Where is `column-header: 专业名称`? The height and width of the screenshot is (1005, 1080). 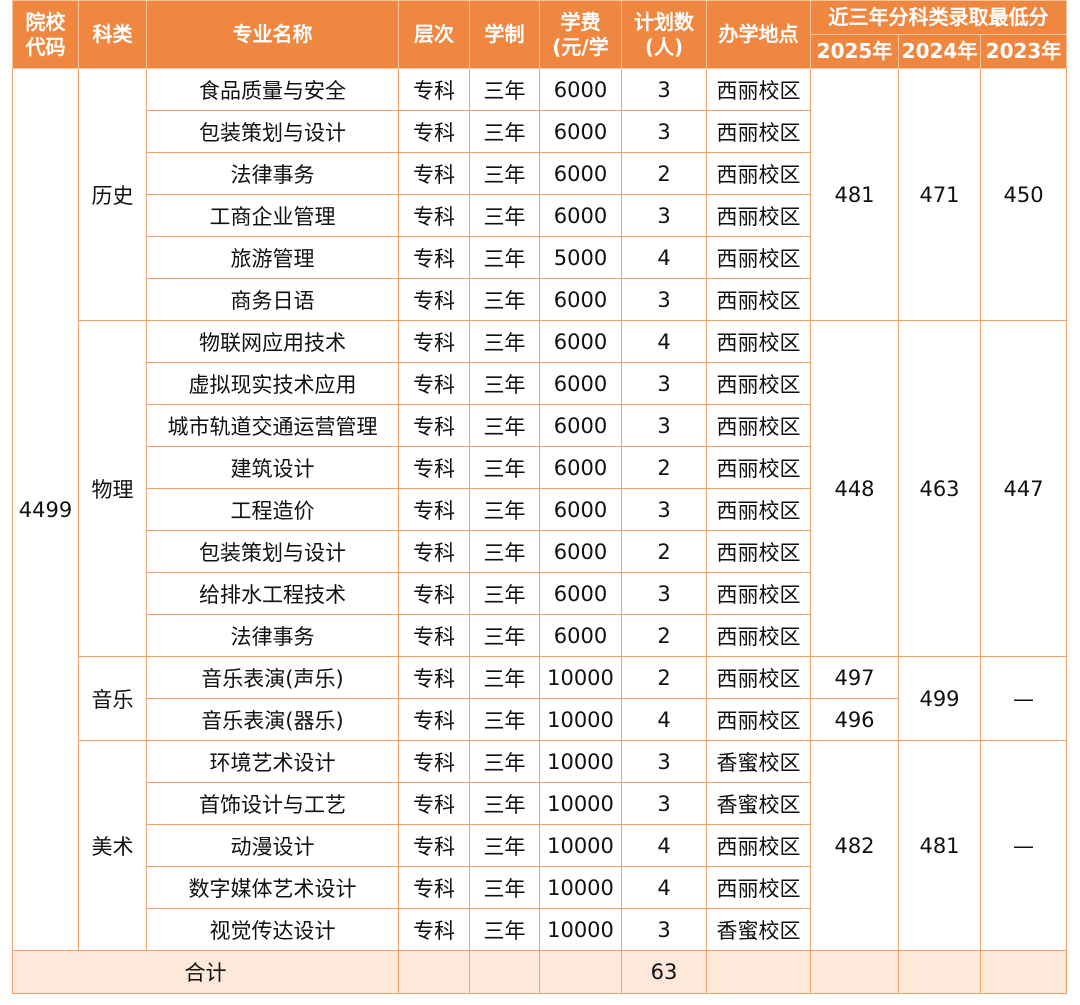 column-header: 专业名称 is located at coordinates (272, 34).